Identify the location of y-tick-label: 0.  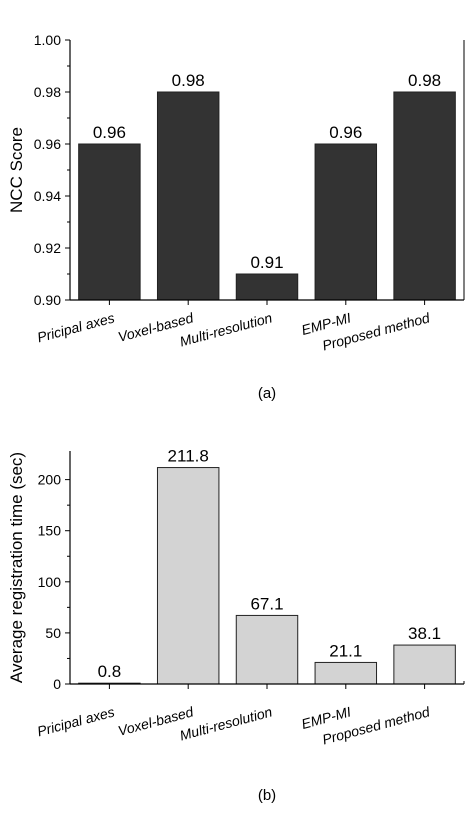
(57, 684).